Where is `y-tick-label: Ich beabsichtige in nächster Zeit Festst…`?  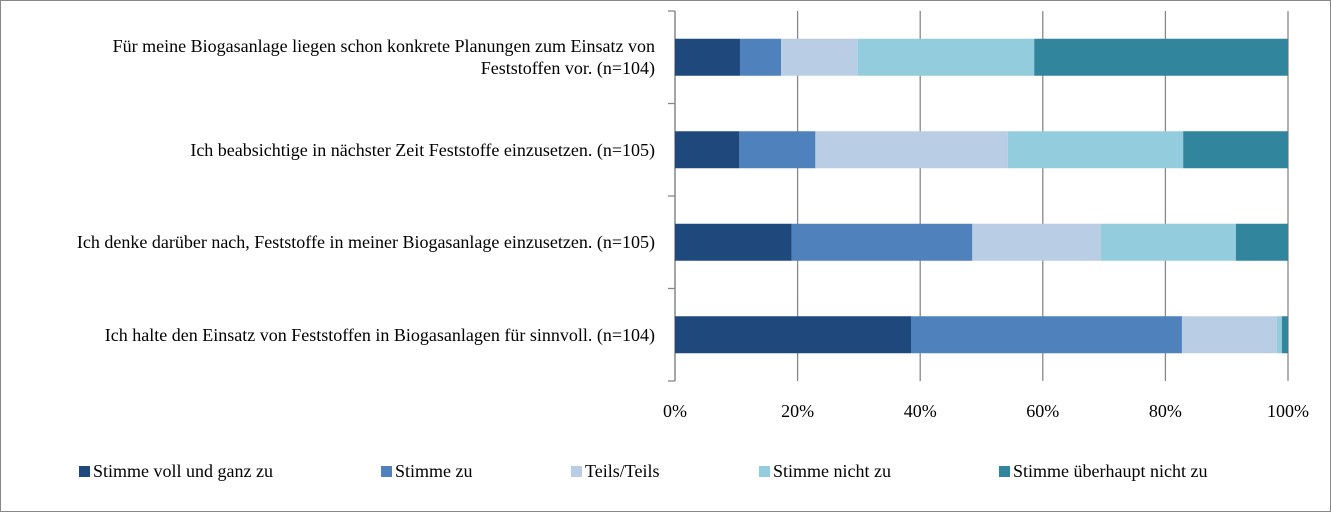
y-tick-label: Ich beabsichtige in nächster Zeit Festst… is located at coordinates (422, 149).